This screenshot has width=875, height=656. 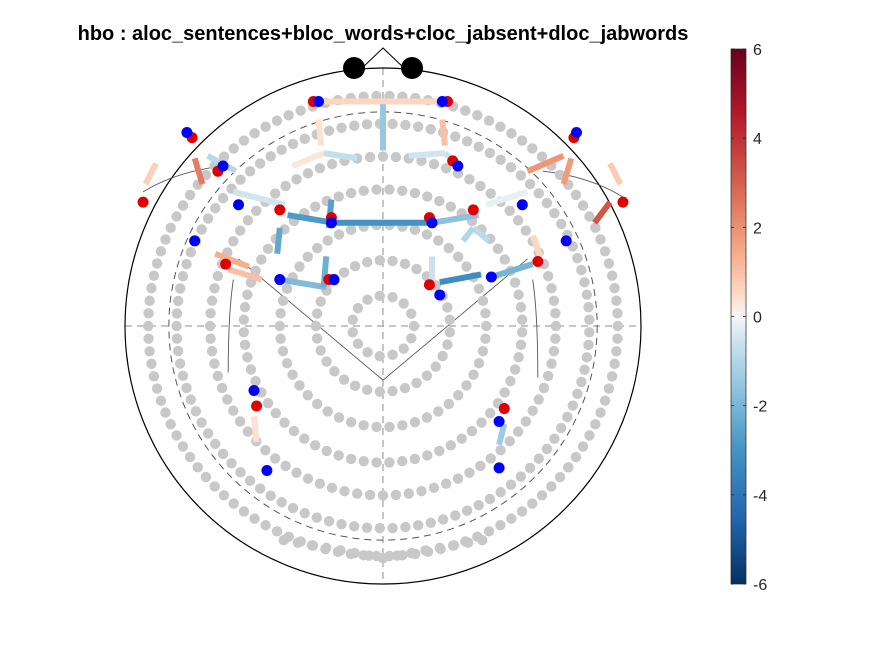 I want to click on detector-optode, so click(x=566, y=241).